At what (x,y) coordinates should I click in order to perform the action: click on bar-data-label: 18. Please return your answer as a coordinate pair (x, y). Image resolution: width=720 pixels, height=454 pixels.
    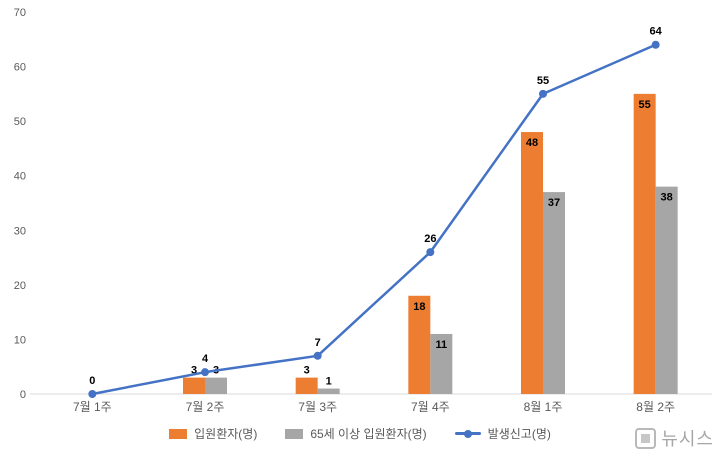
    Looking at the image, I should click on (419, 307).